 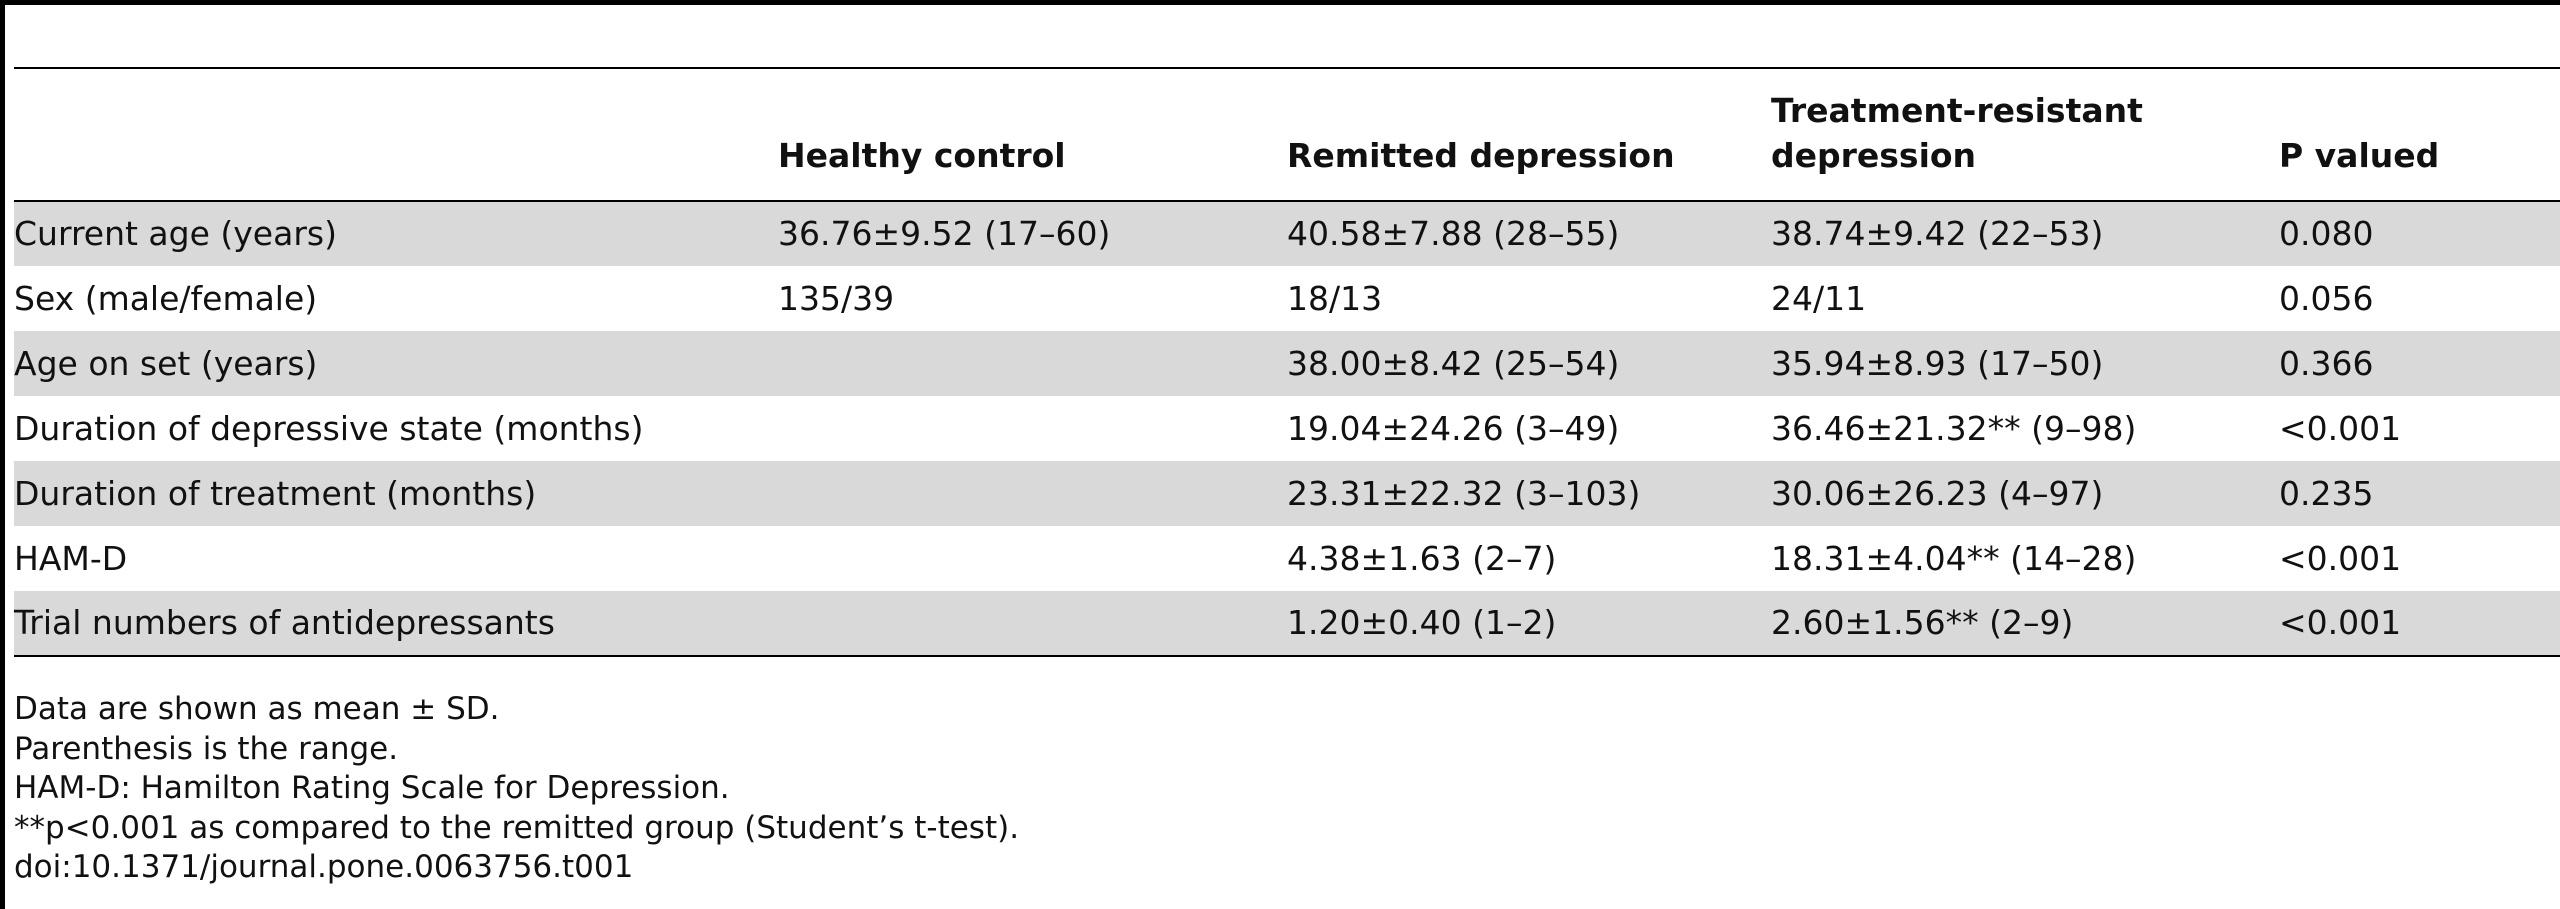 What do you see at coordinates (1032, 233) in the screenshot?
I see `cell-healthy: 36.76±9.52 (17–60)` at bounding box center [1032, 233].